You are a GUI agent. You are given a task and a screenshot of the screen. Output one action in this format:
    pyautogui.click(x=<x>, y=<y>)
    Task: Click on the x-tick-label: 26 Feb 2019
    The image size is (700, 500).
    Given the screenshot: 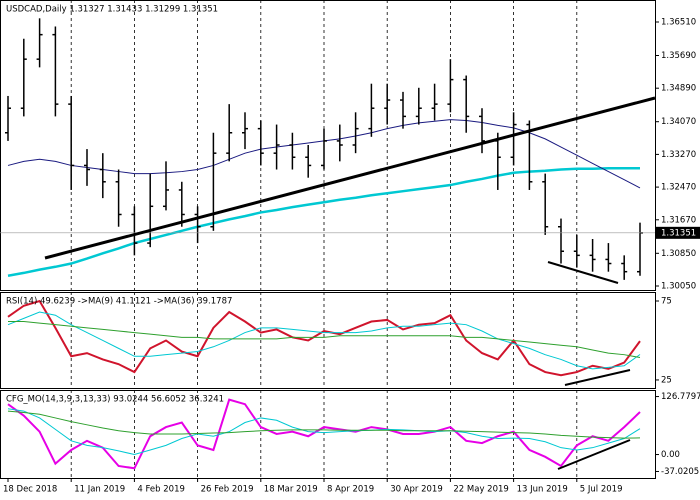 What is the action you would take?
    pyautogui.click(x=227, y=490)
    